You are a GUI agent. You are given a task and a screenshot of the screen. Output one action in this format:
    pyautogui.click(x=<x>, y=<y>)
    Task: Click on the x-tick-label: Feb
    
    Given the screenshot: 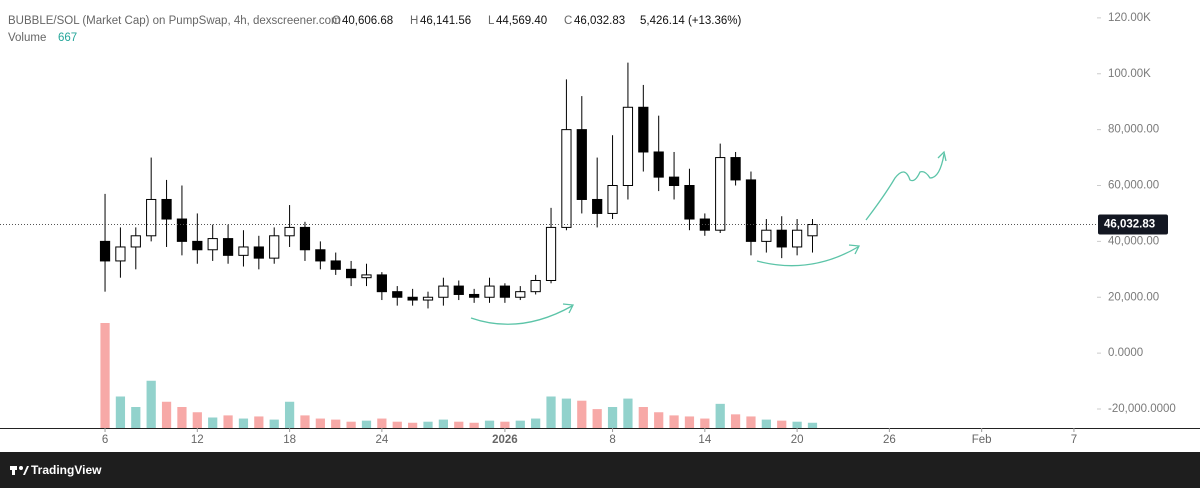 What is the action you would take?
    pyautogui.click(x=982, y=440)
    